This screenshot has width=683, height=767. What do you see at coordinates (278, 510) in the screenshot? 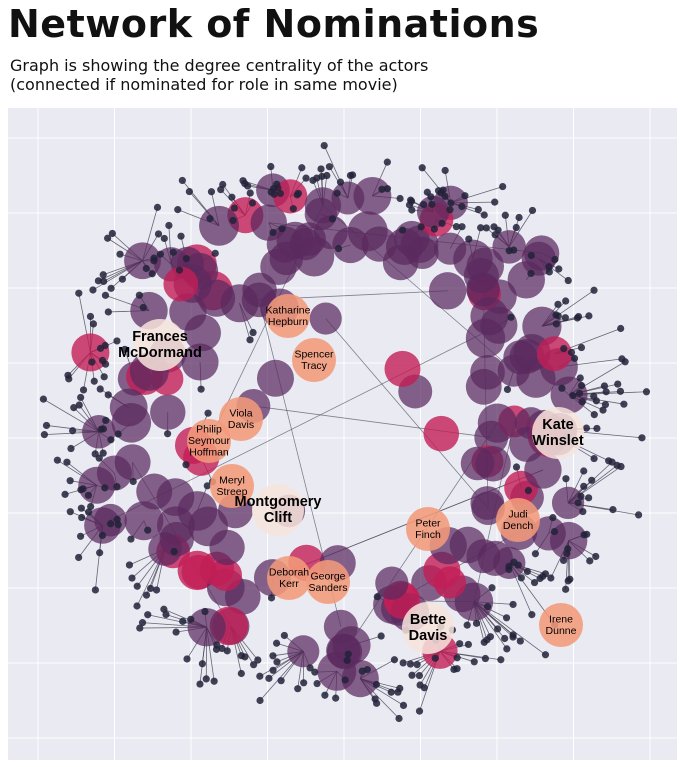
I see `actor-label: Montgomery Clift` at bounding box center [278, 510].